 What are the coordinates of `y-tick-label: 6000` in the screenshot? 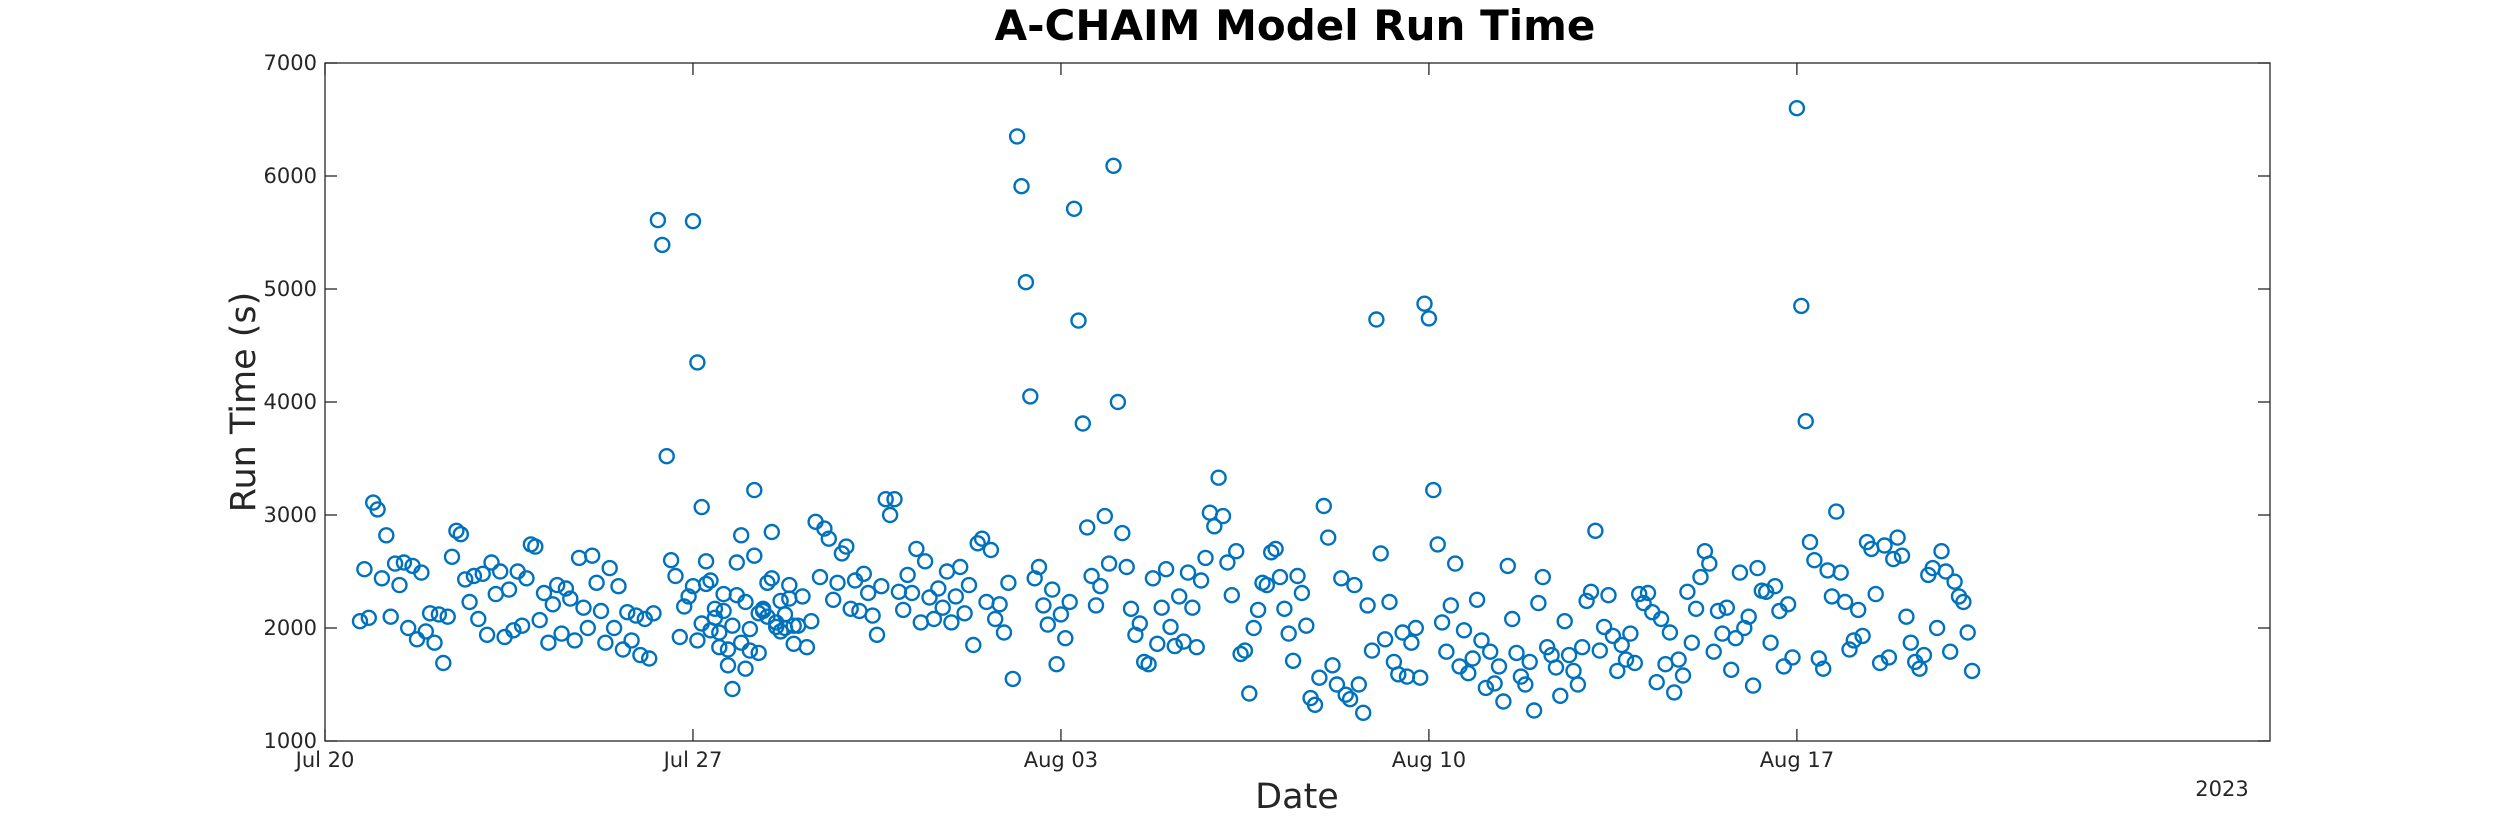 It's located at (290, 176).